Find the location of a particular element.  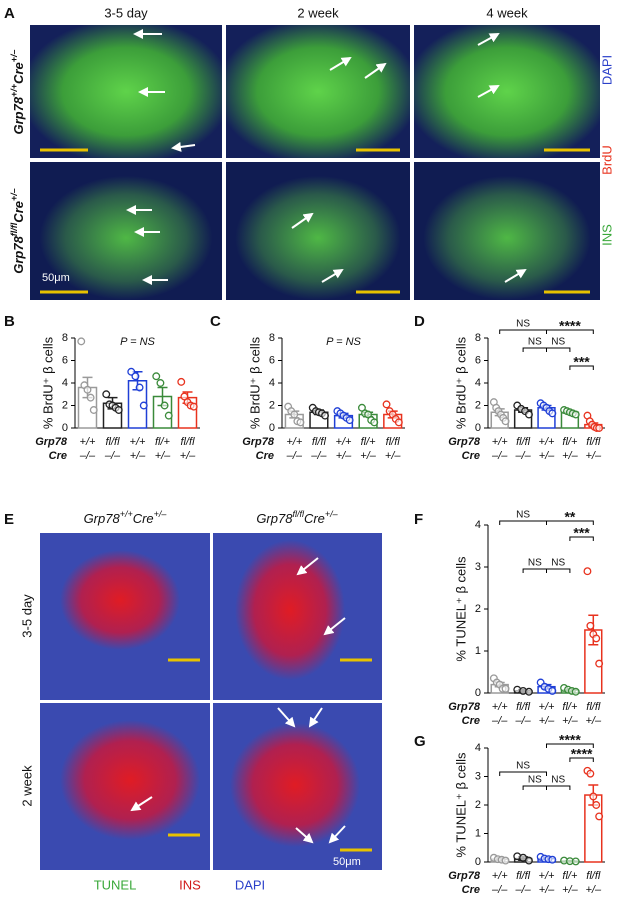

superscript: fl/fl is located at coordinates (14, 229).